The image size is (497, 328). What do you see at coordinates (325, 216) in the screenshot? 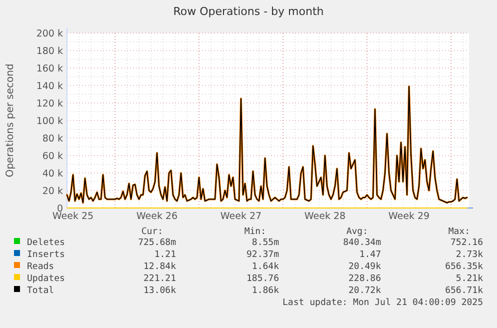
I see `x-tick-label: Week 28` at bounding box center [325, 216].